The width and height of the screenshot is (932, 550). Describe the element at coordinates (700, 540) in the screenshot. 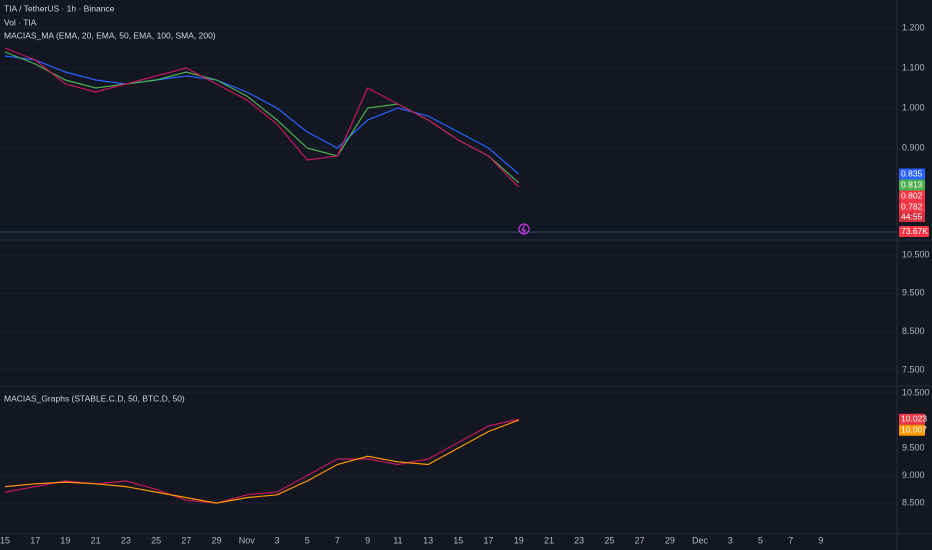

I see `x-tick-label: Dec` at that location.